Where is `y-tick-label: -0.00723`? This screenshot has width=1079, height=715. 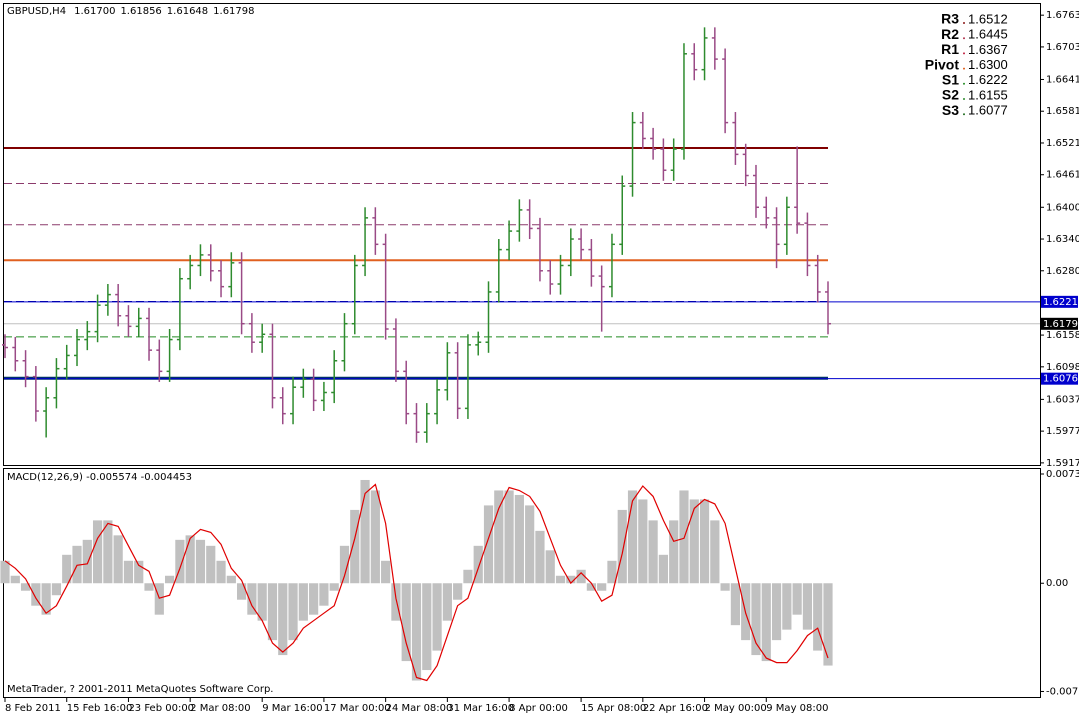
y-tick-label: -0.00723 is located at coordinates (1062, 691).